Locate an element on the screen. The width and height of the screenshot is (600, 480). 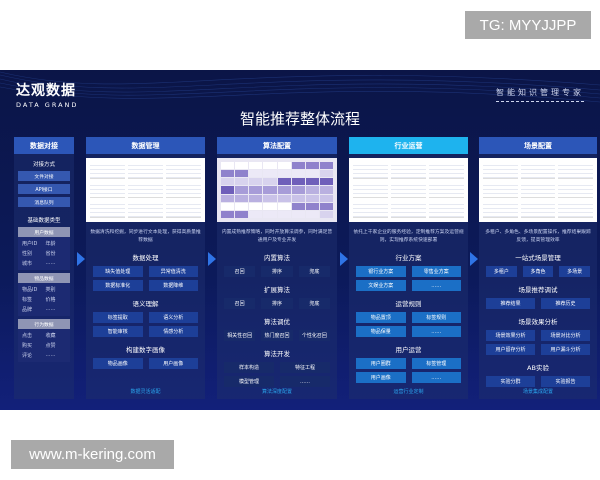
item-tag: 银行业方案 is located at coordinates (381, 271).